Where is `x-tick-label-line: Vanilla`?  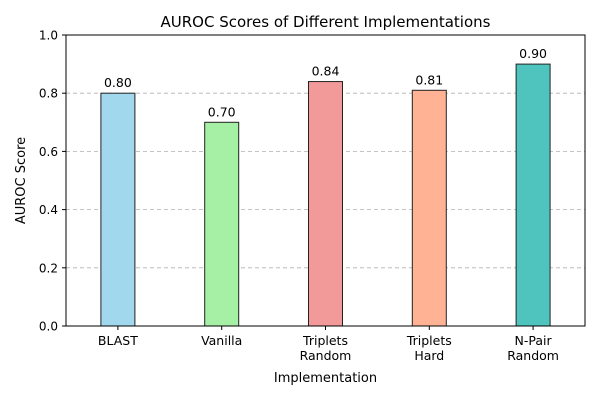 x-tick-label-line: Vanilla is located at coordinates (221, 340).